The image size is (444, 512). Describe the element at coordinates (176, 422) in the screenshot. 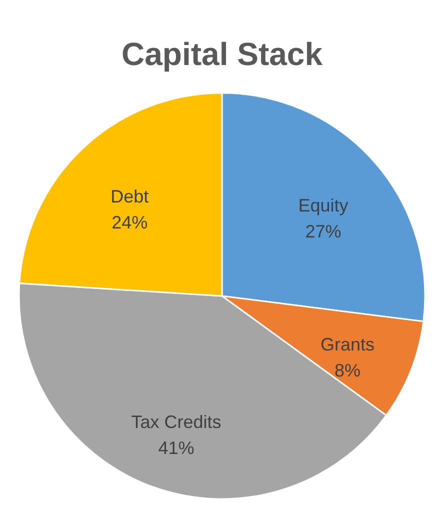

I see `slice-label: Tax Credits` at that location.